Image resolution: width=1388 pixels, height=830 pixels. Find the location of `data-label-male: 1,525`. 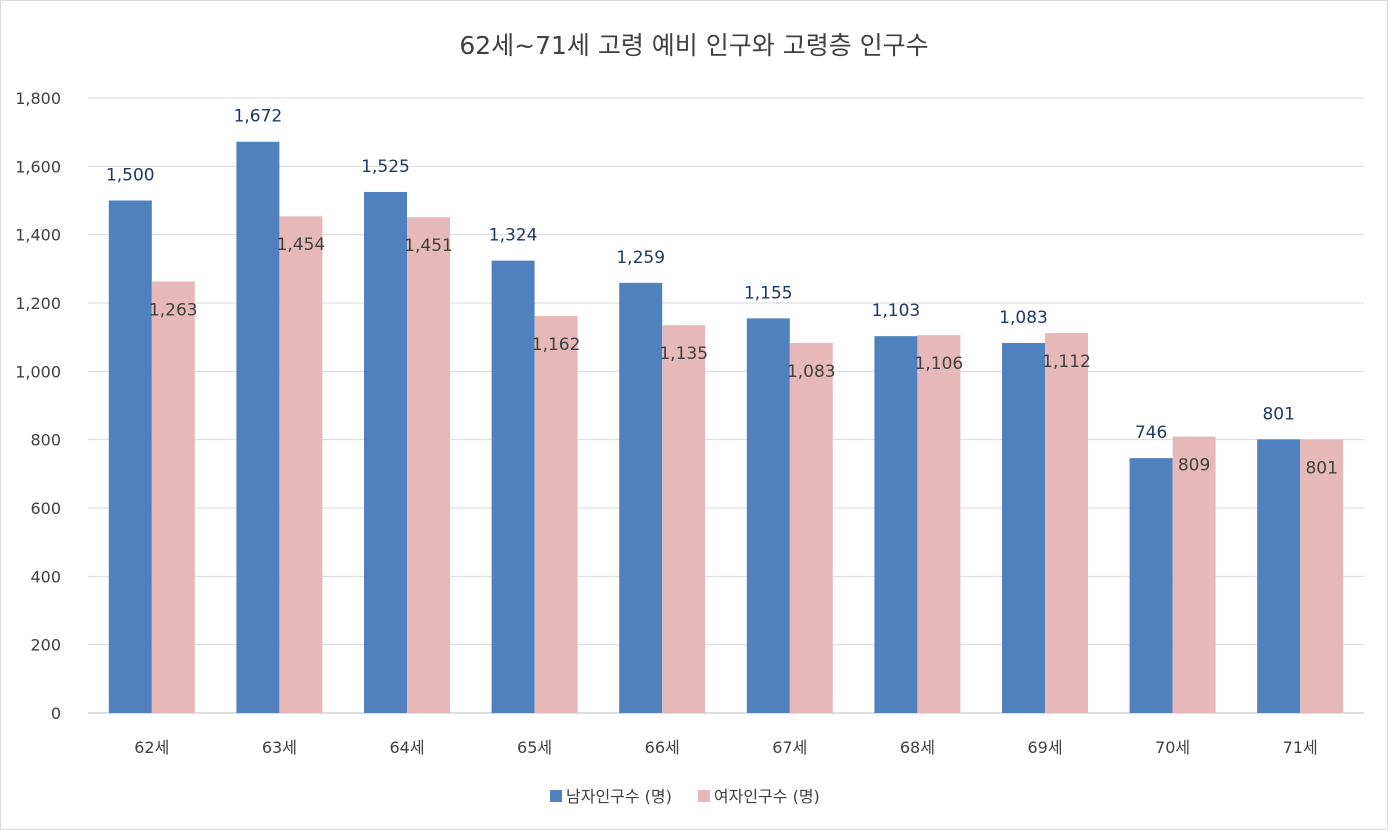

data-label-male: 1,525 is located at coordinates (385, 167).